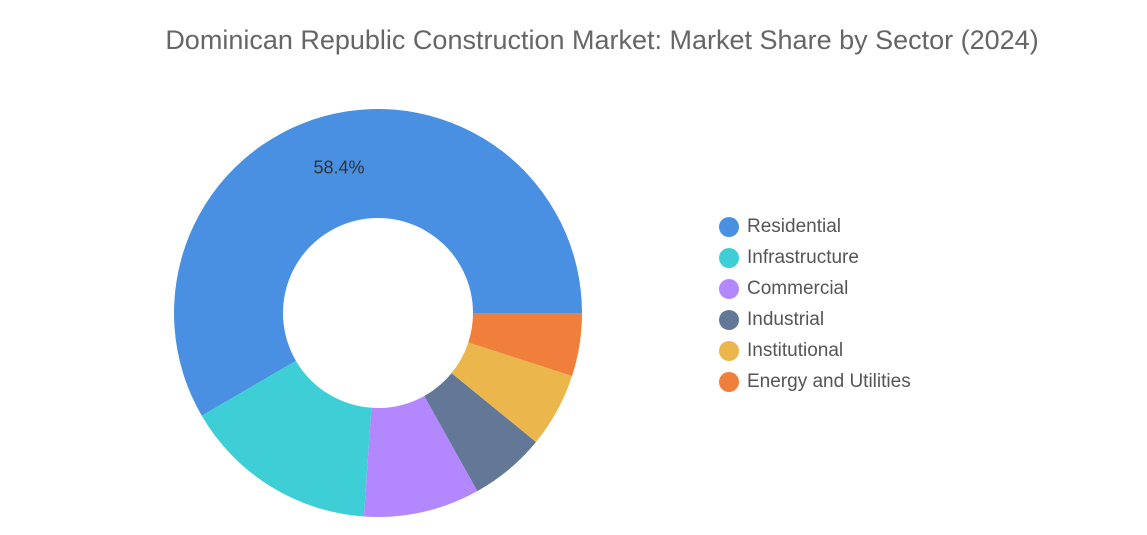 This screenshot has width=1147, height=535. I want to click on legend-label: Infrastructure, so click(803, 257).